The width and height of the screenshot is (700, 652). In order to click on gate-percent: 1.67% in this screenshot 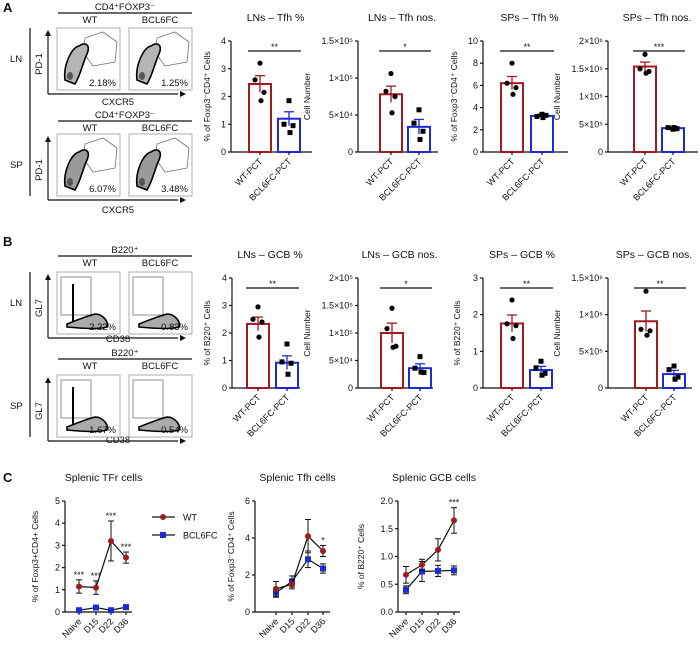, I will do `click(102, 430)`.